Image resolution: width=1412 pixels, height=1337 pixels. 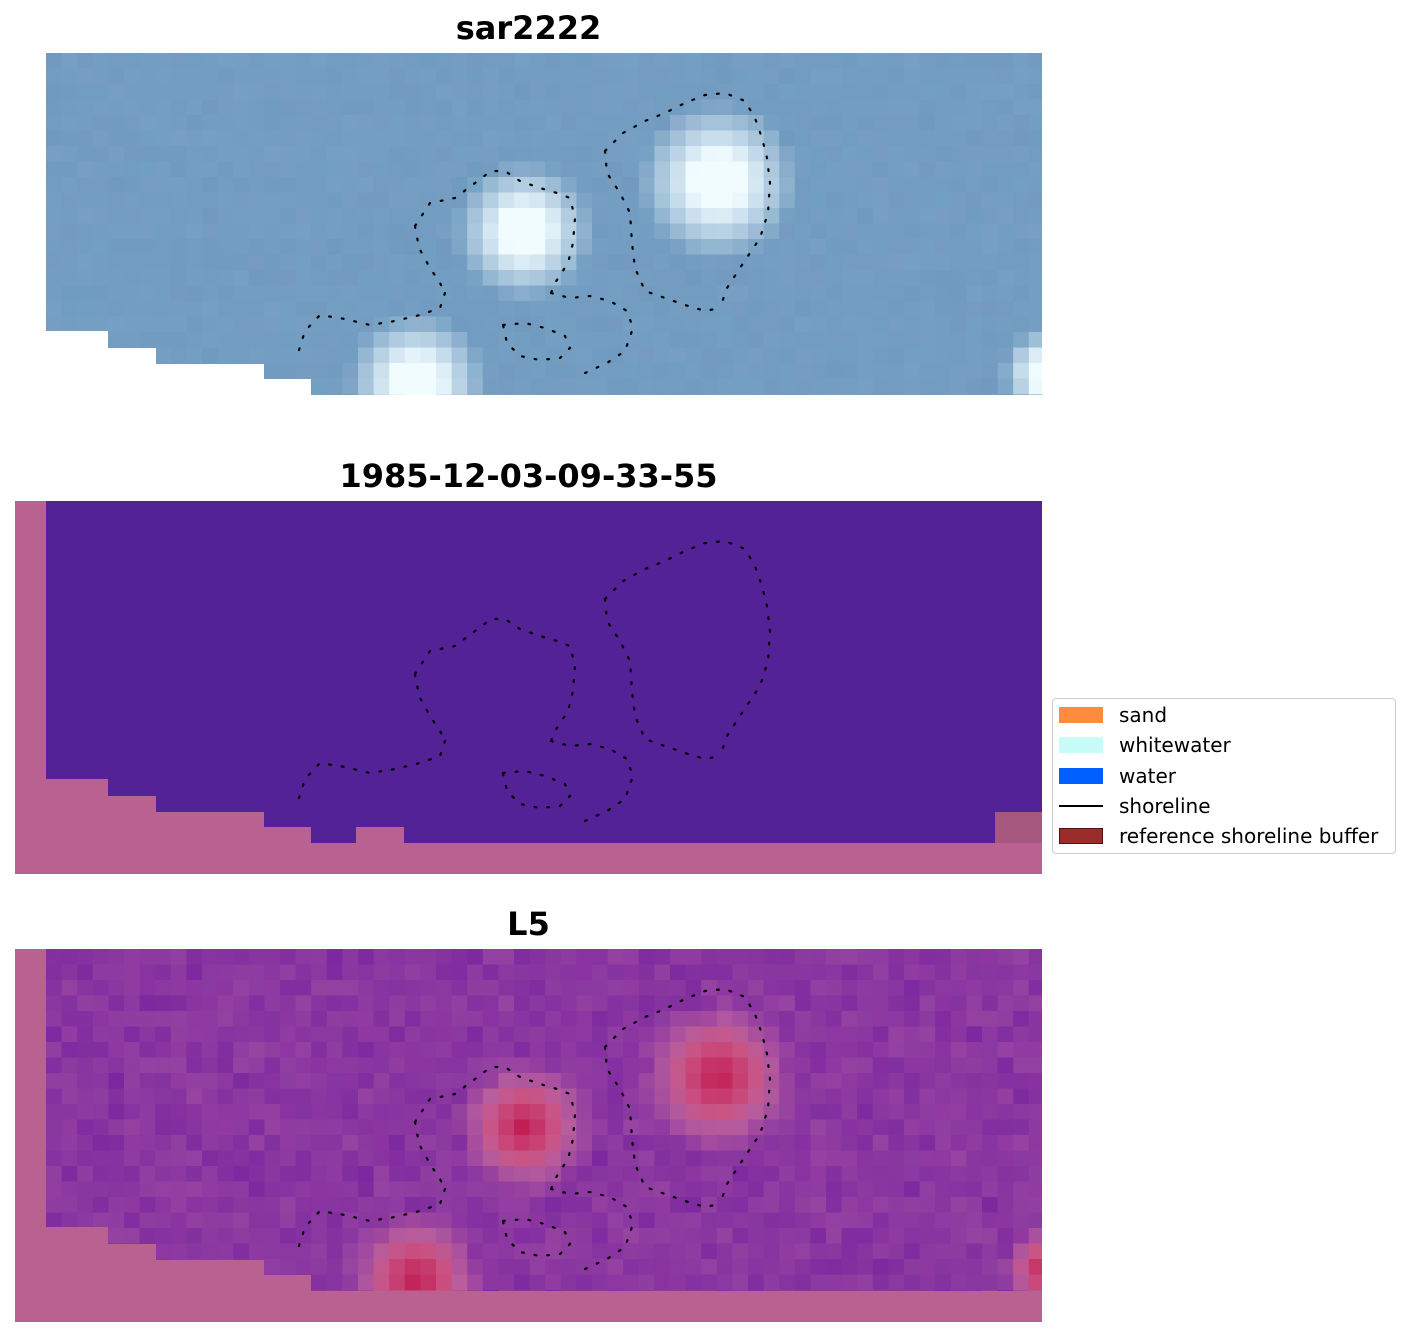 I want to click on classified-shorelines, so click(x=533, y=681).